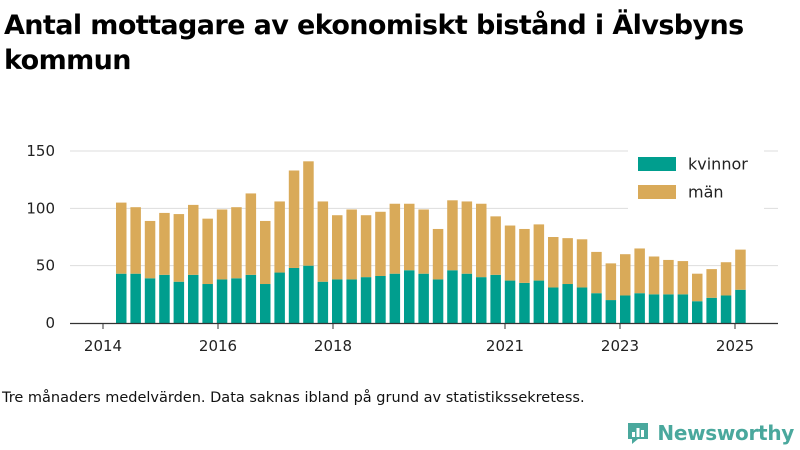 Image resolution: width=800 pixels, height=450 pixels. What do you see at coordinates (40, 208) in the screenshot?
I see `y-tick-label: 100` at bounding box center [40, 208].